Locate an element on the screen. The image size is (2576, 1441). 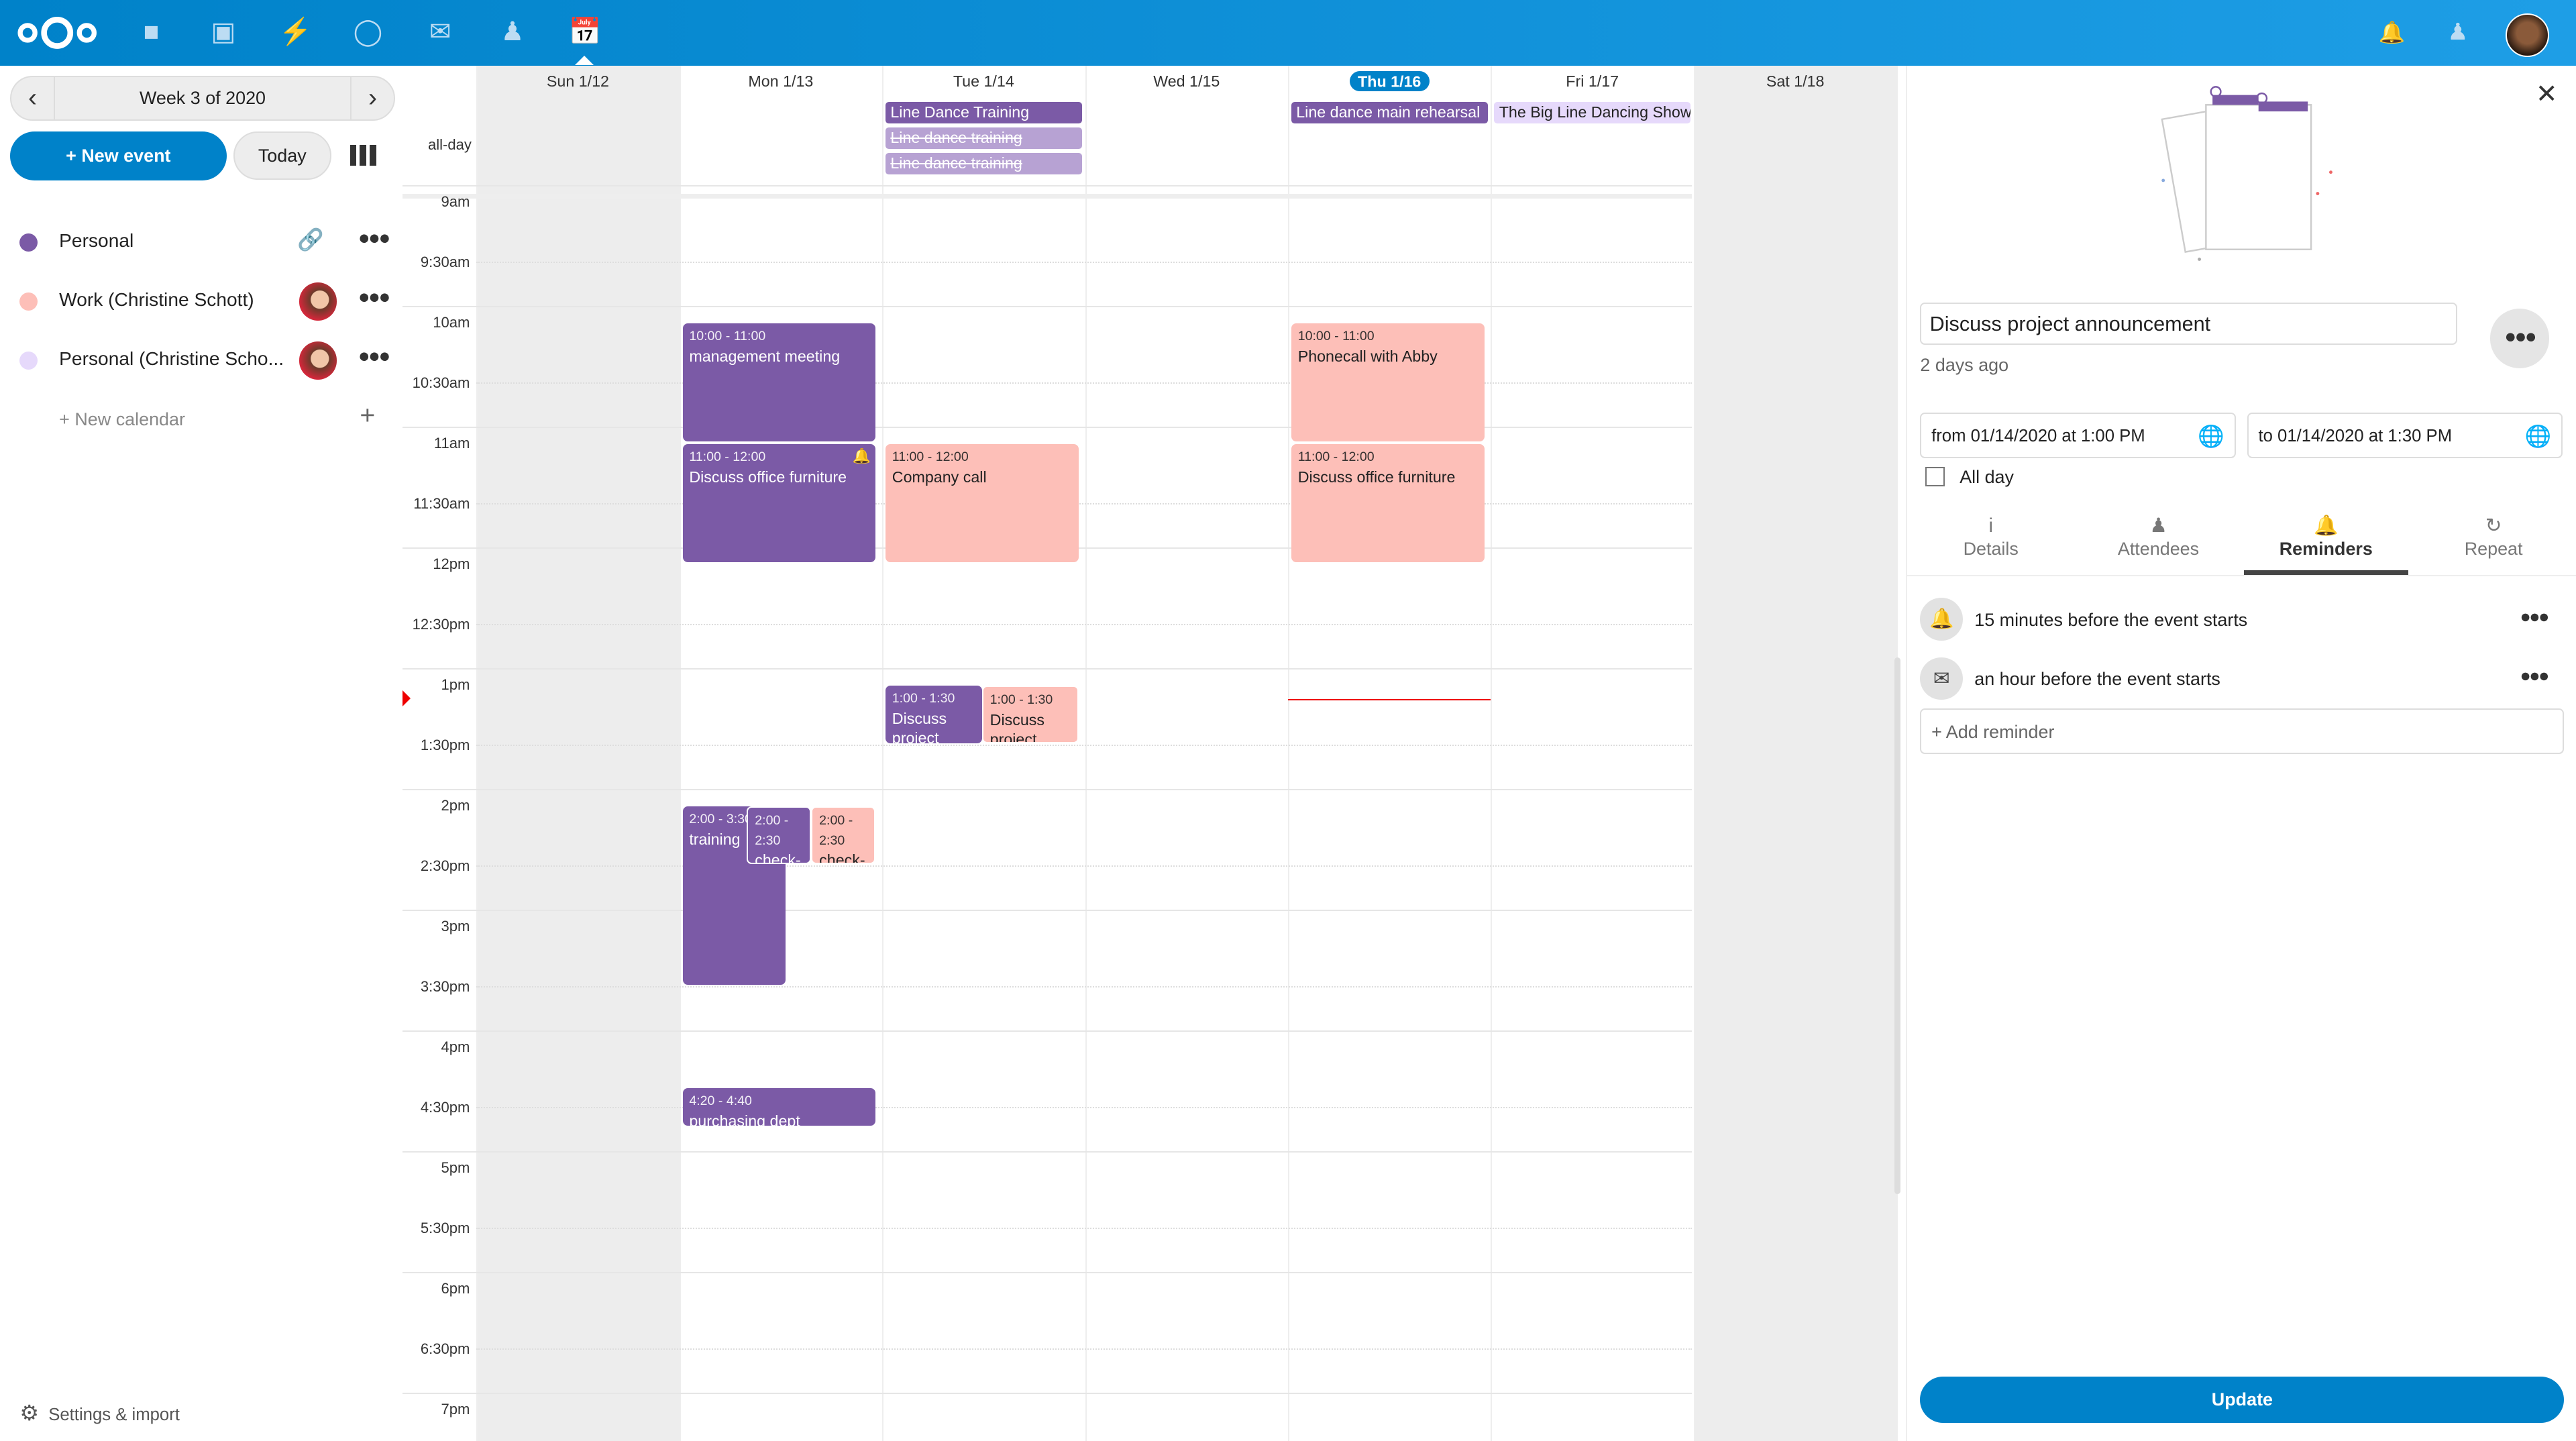
talk-icon: ◯ is located at coordinates (368, 32).